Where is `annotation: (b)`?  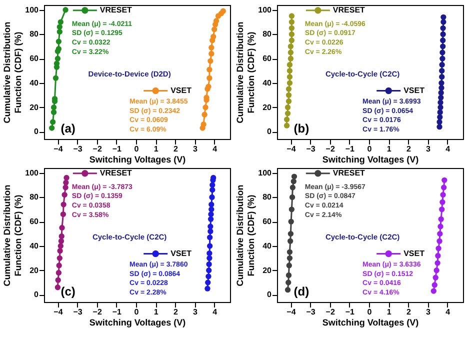 annotation: (b) is located at coordinates (302, 128).